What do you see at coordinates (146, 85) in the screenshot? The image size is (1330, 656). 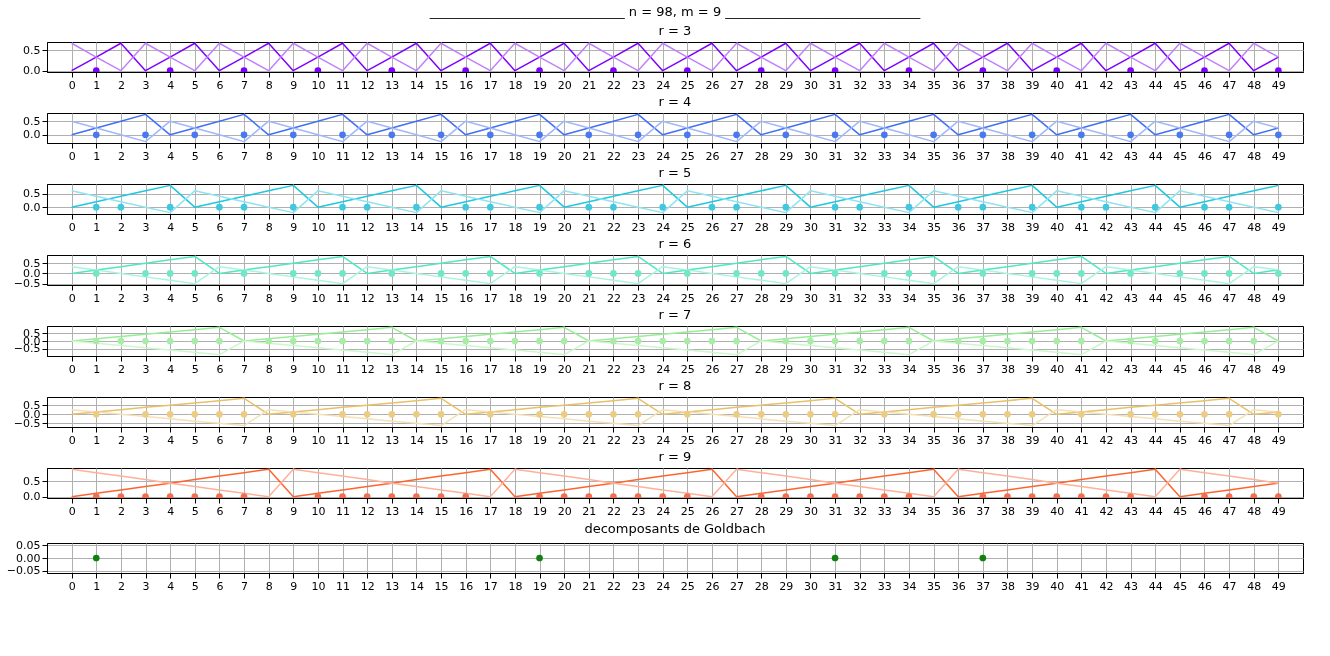 I see `x-tick-label: 3` at bounding box center [146, 85].